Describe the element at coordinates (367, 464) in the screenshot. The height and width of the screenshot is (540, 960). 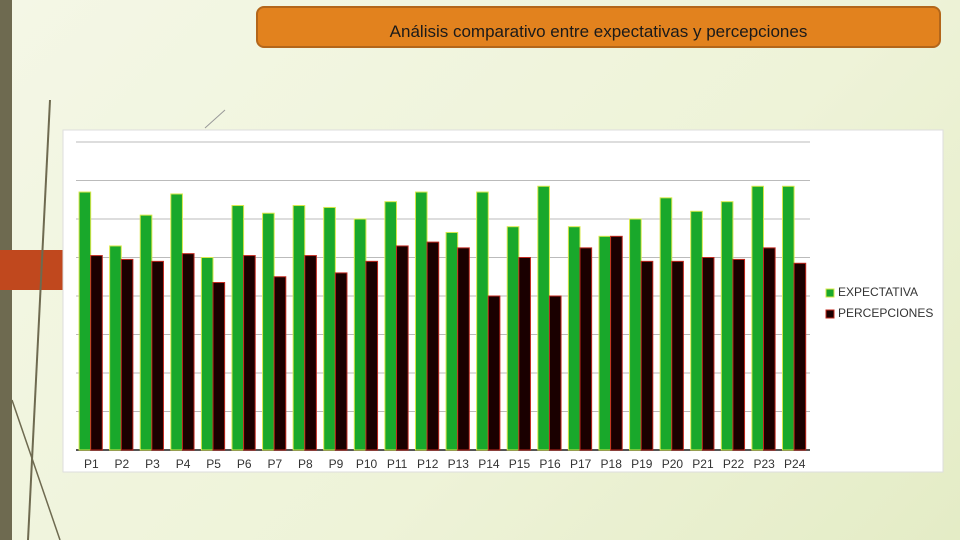
I see `x-tick-label: P10` at that location.